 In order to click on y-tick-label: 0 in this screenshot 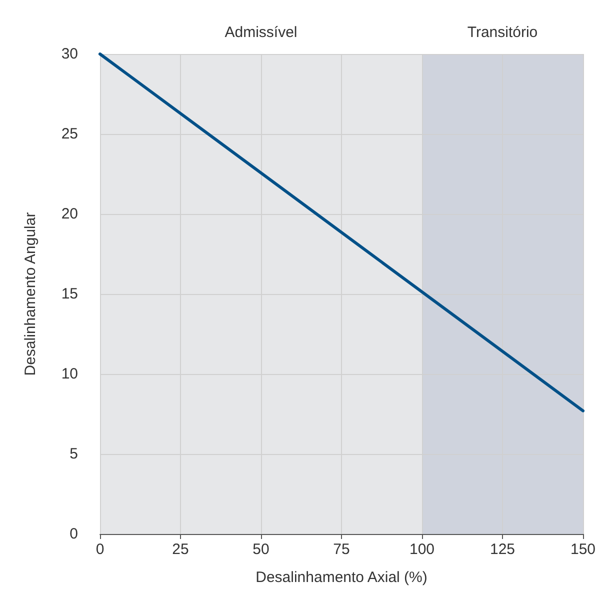, I will do `click(74, 534)`.